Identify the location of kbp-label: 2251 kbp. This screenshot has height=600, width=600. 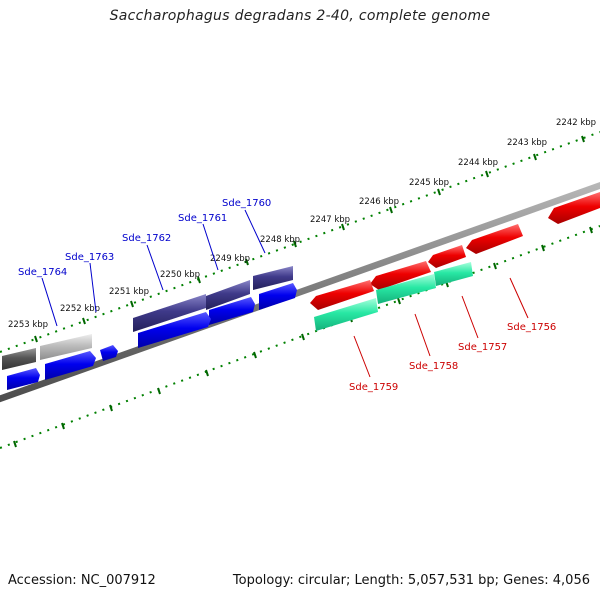
(129, 292).